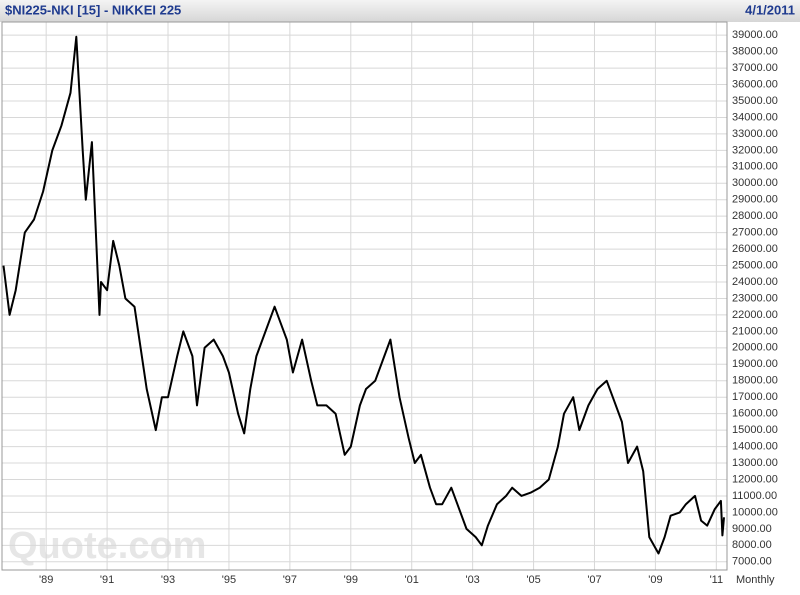 Image resolution: width=800 pixels, height=595 pixels. I want to click on y-tick-label: 34000.00, so click(755, 117).